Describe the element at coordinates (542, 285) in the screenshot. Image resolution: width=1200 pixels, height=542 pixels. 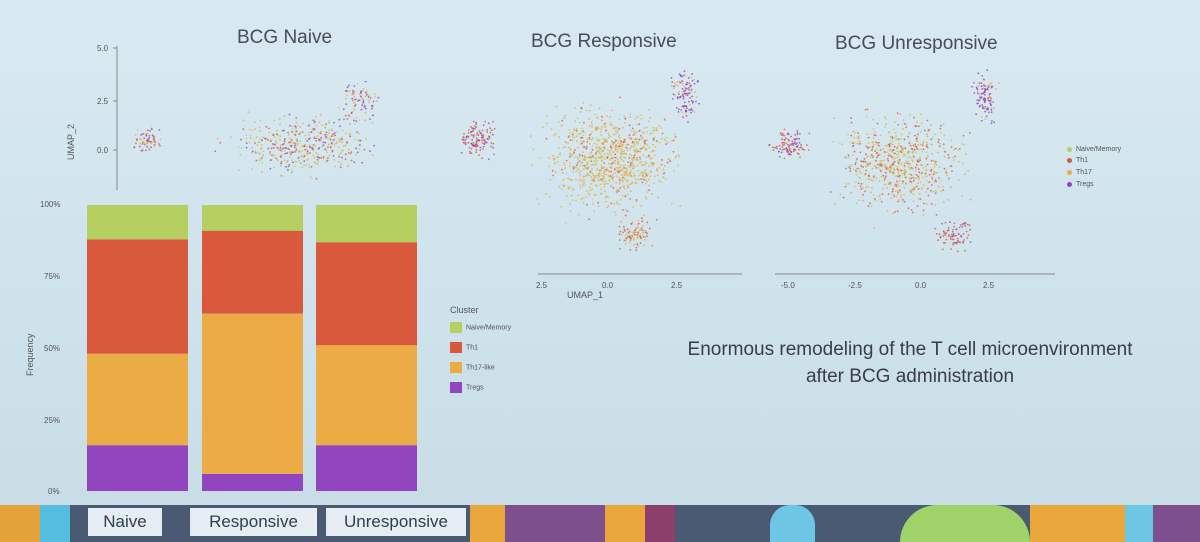
I see `umap-responsive-xtick: 2.5` at that location.